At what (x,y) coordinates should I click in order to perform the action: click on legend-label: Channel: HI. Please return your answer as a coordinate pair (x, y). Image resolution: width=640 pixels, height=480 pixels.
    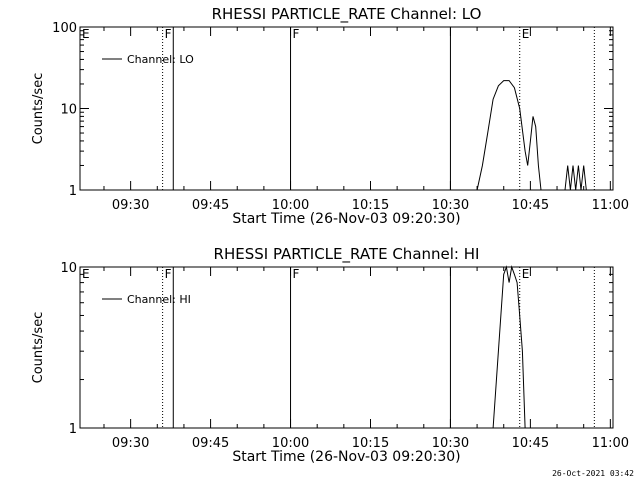
    Looking at the image, I should click on (159, 299).